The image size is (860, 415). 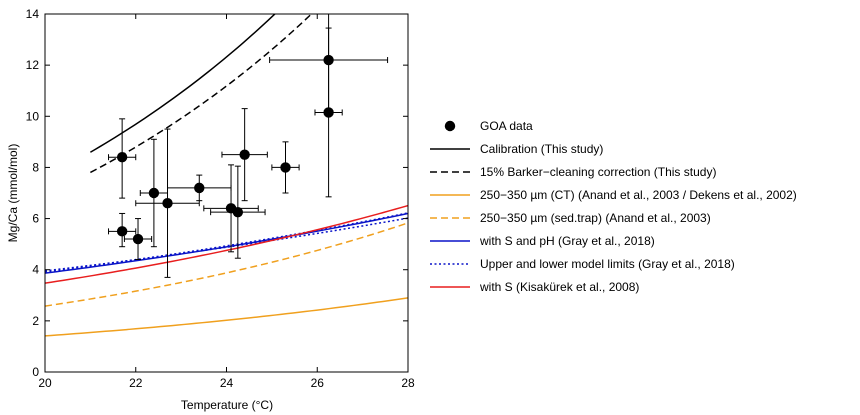 I want to click on legend-item-5: with S and pH (Gray et al., 2018), so click(x=542, y=241).